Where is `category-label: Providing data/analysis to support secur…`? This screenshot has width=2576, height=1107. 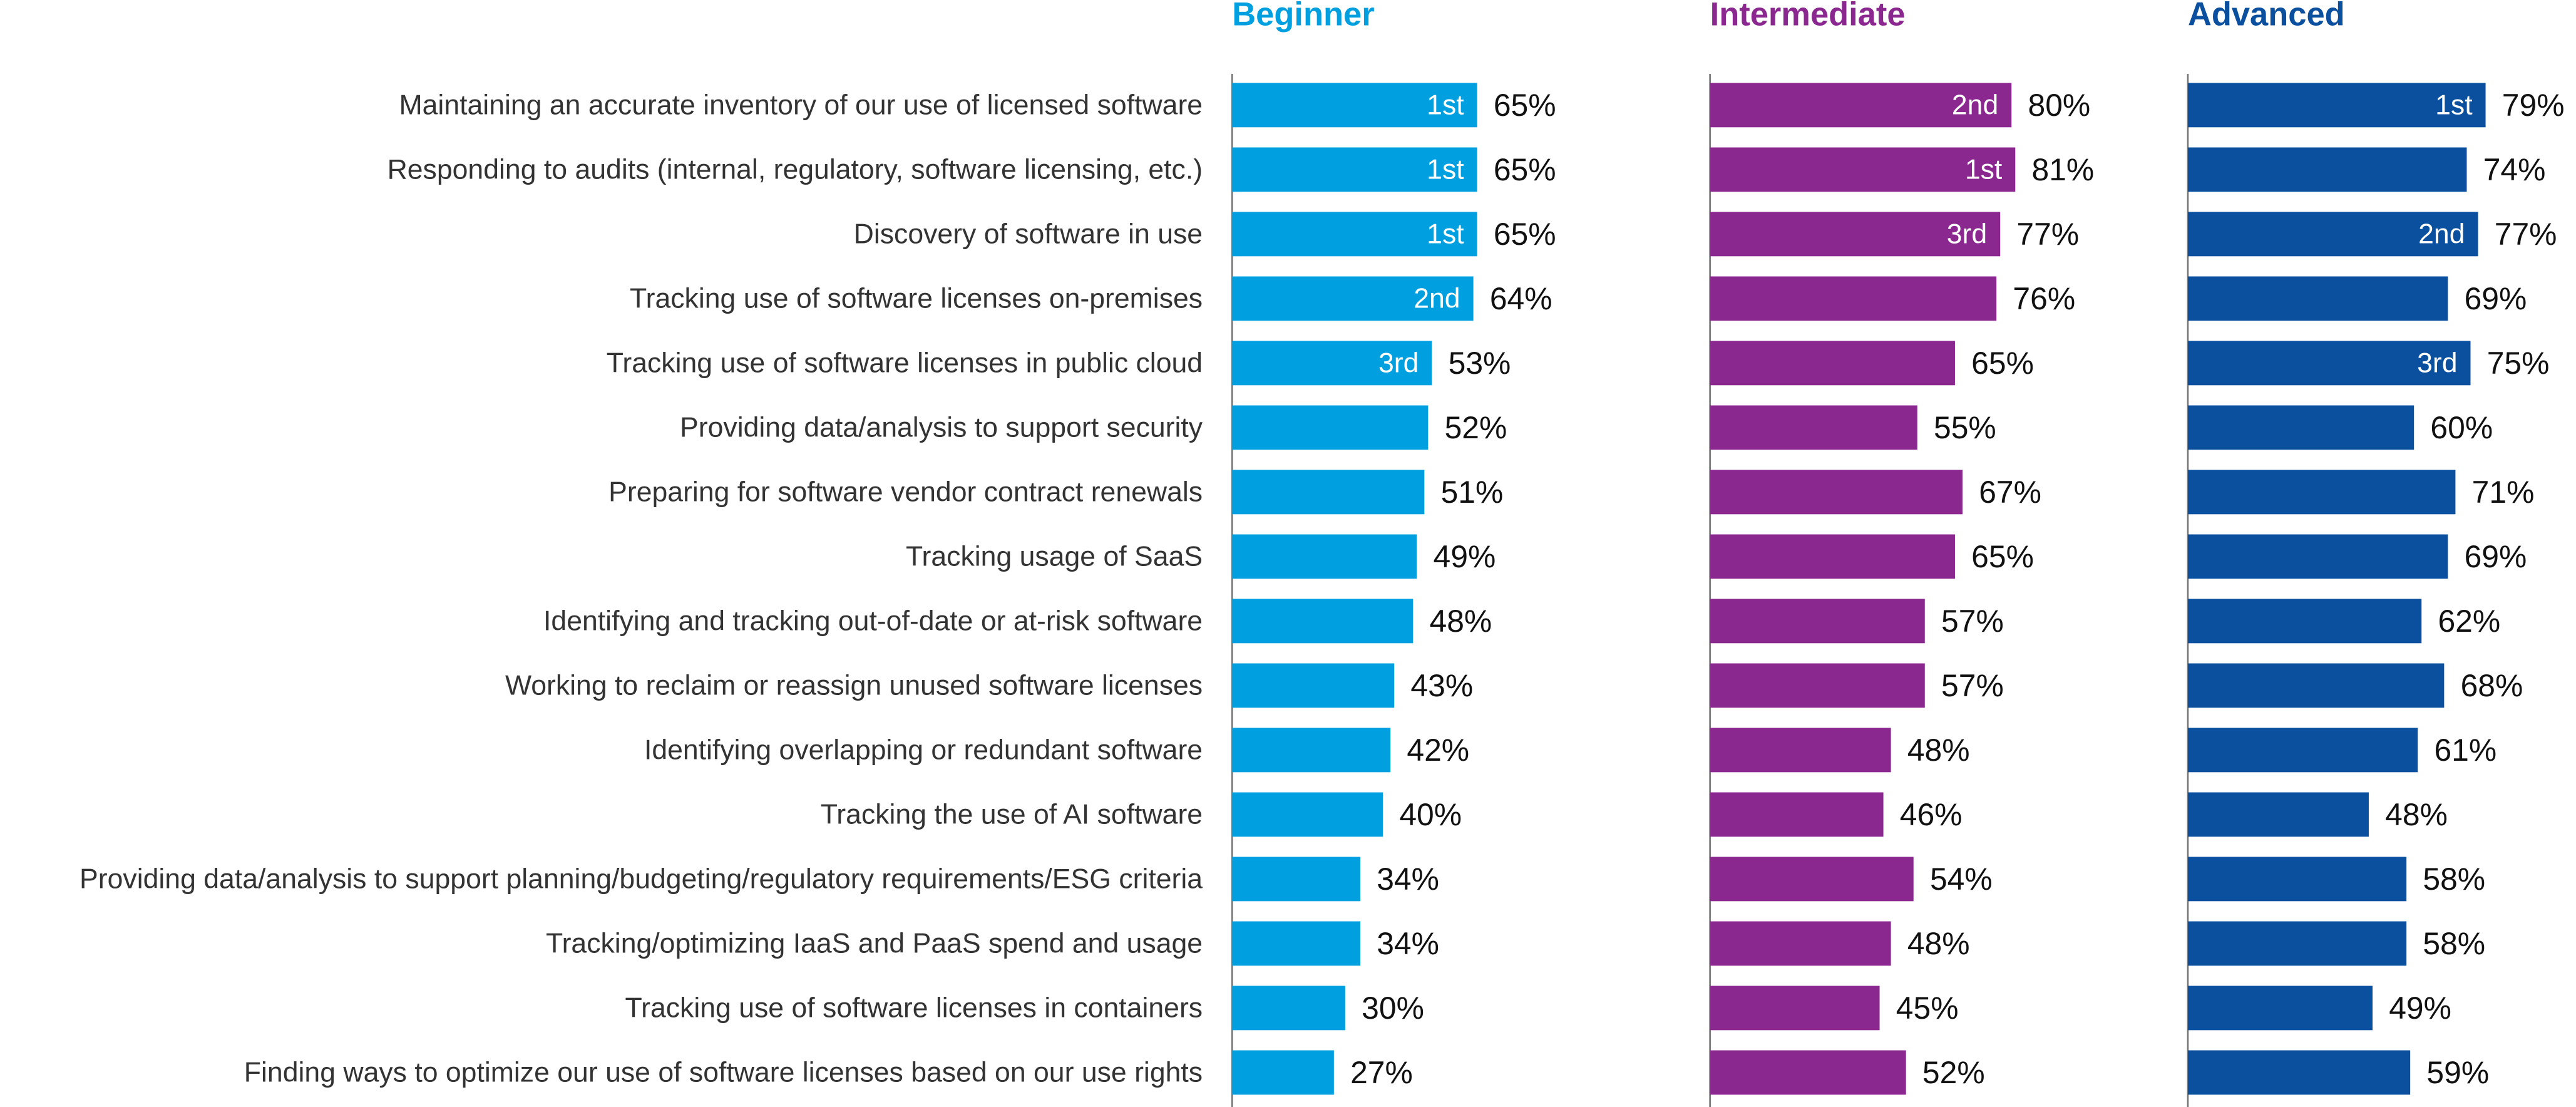
category-label: Providing data/analysis to support secur… is located at coordinates (941, 427).